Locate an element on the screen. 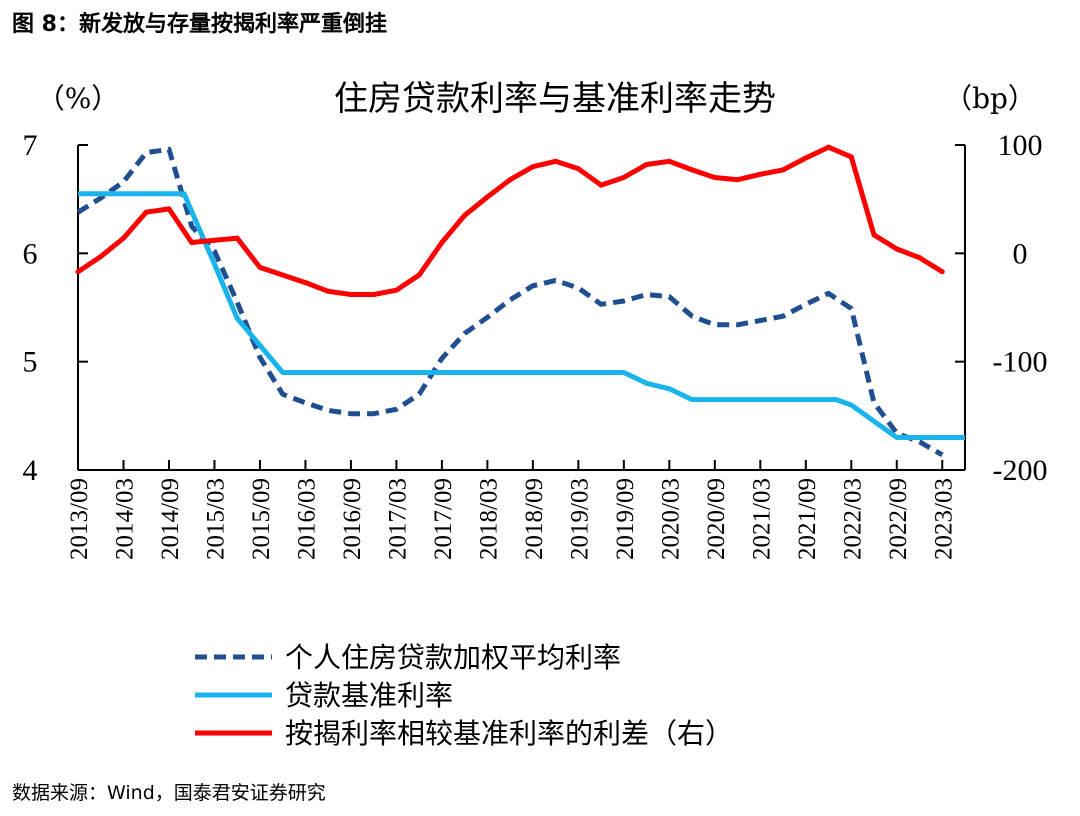 This screenshot has width=1080, height=816. x-tick-label: 2017/03 is located at coordinates (397, 519).